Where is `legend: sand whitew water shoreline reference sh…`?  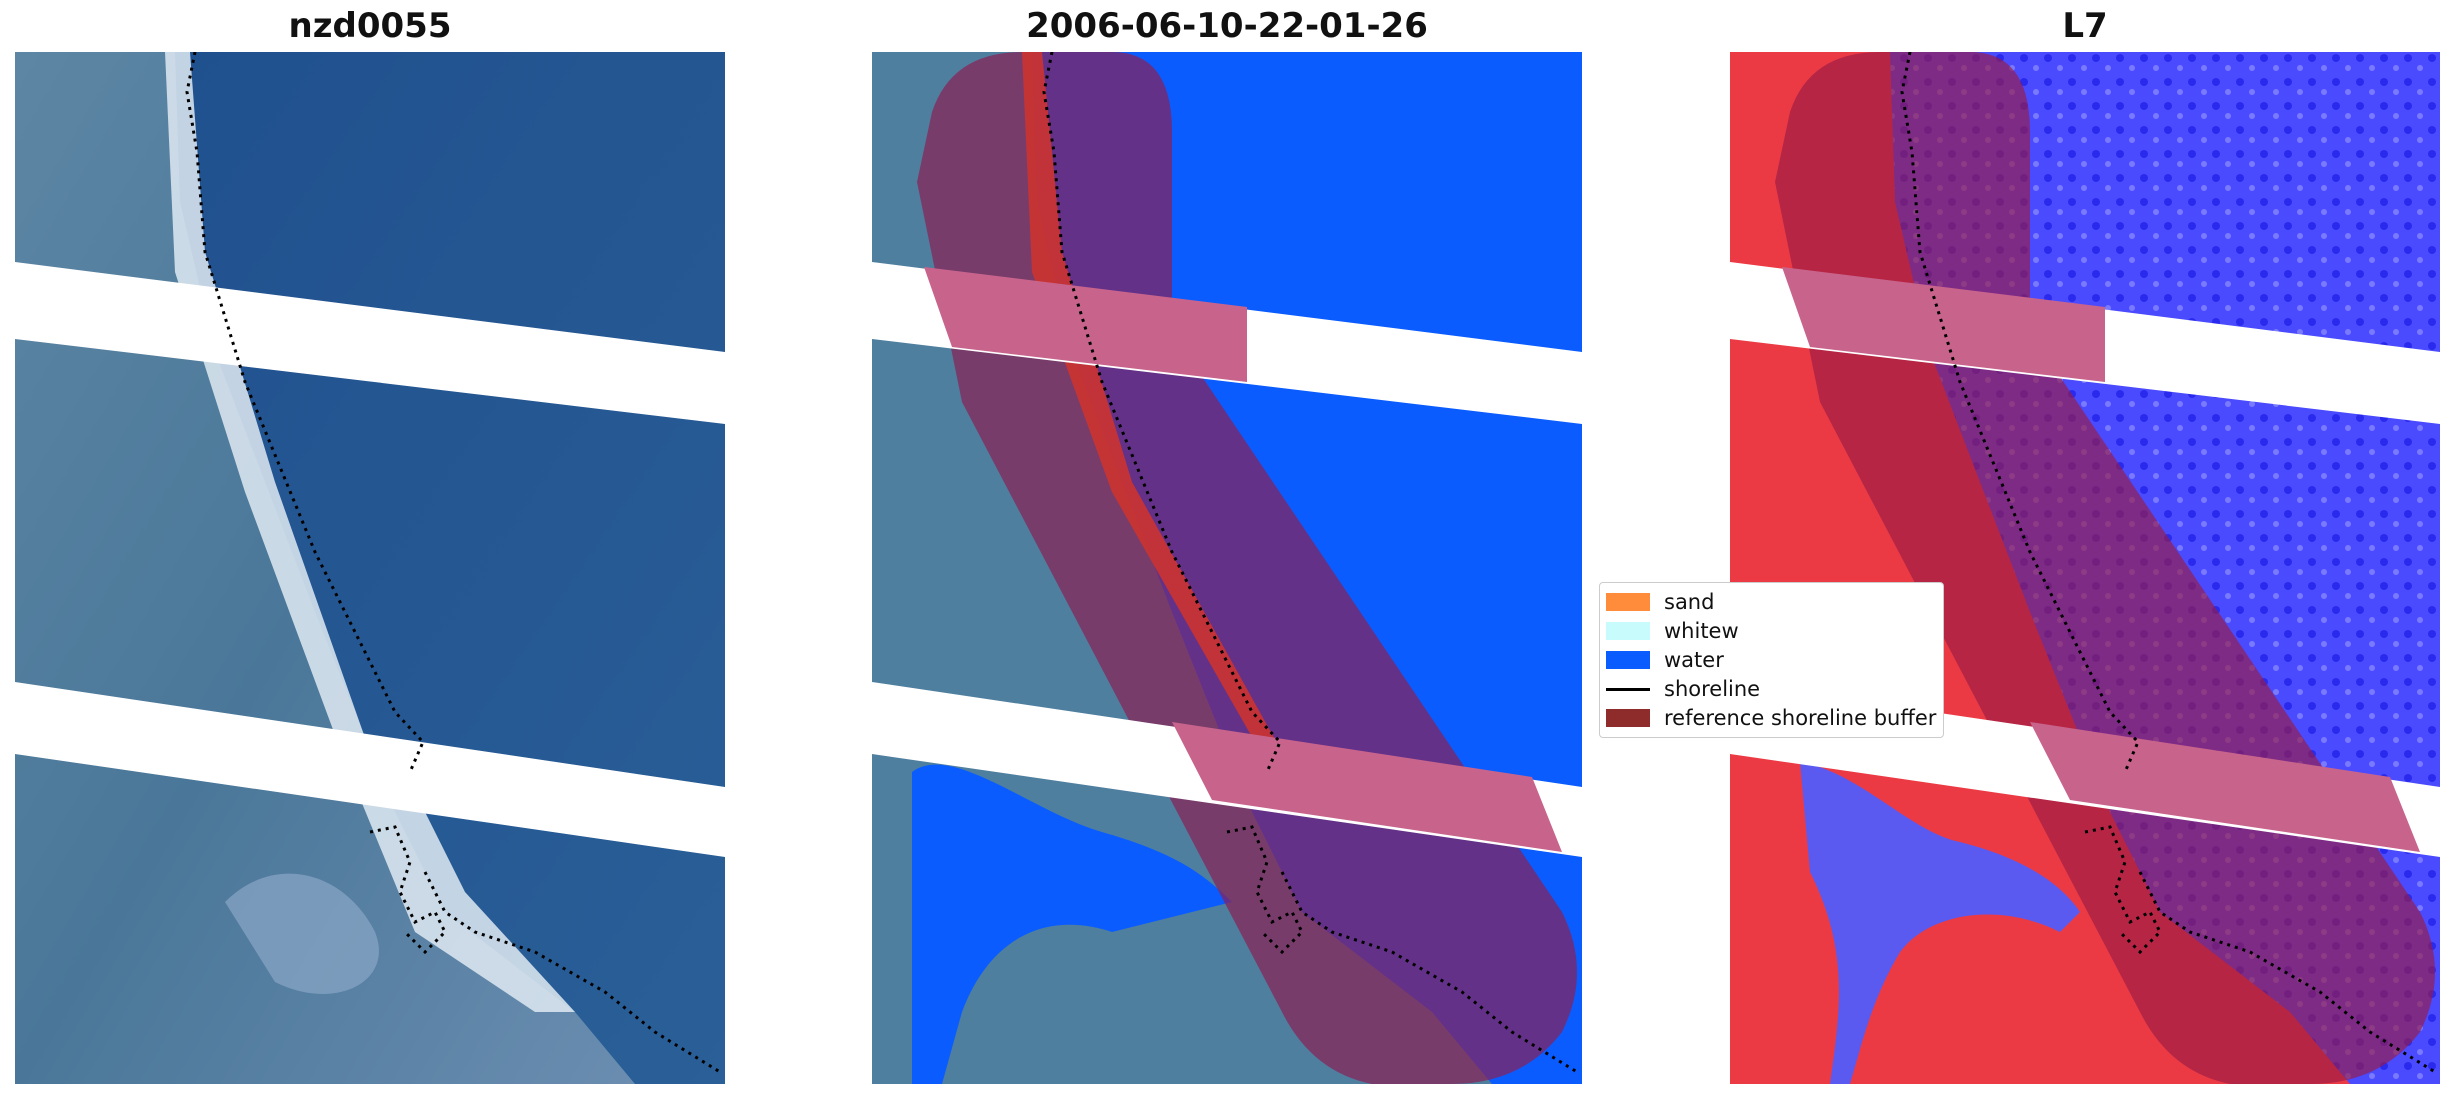
legend: sand whitew water shoreline reference sh… is located at coordinates (1771, 660).